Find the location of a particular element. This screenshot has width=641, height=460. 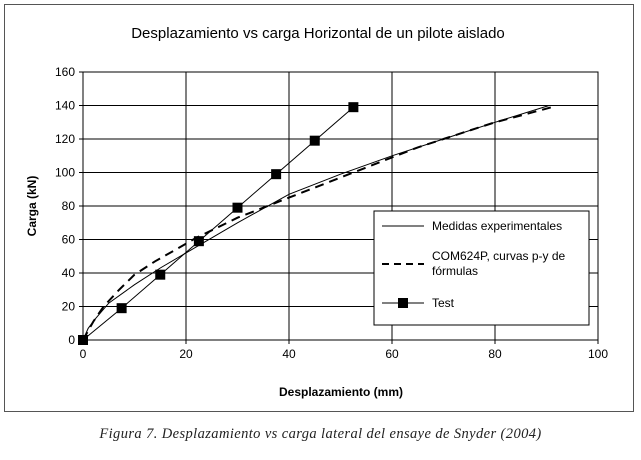

x-tick-label: 40 is located at coordinates (289, 354).